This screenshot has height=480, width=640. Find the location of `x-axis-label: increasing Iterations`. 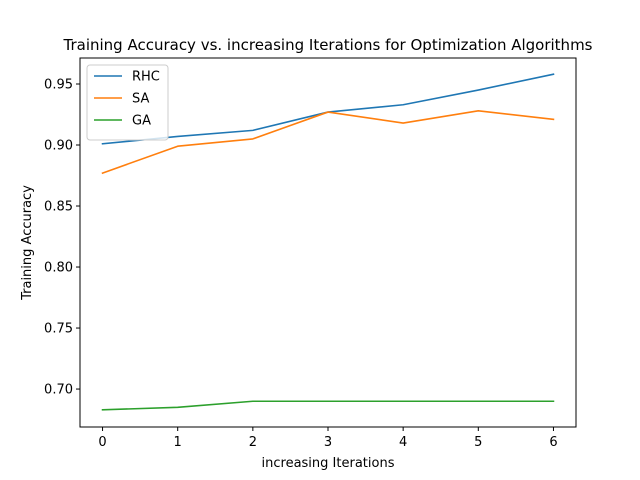

x-axis-label: increasing Iterations is located at coordinates (328, 463).